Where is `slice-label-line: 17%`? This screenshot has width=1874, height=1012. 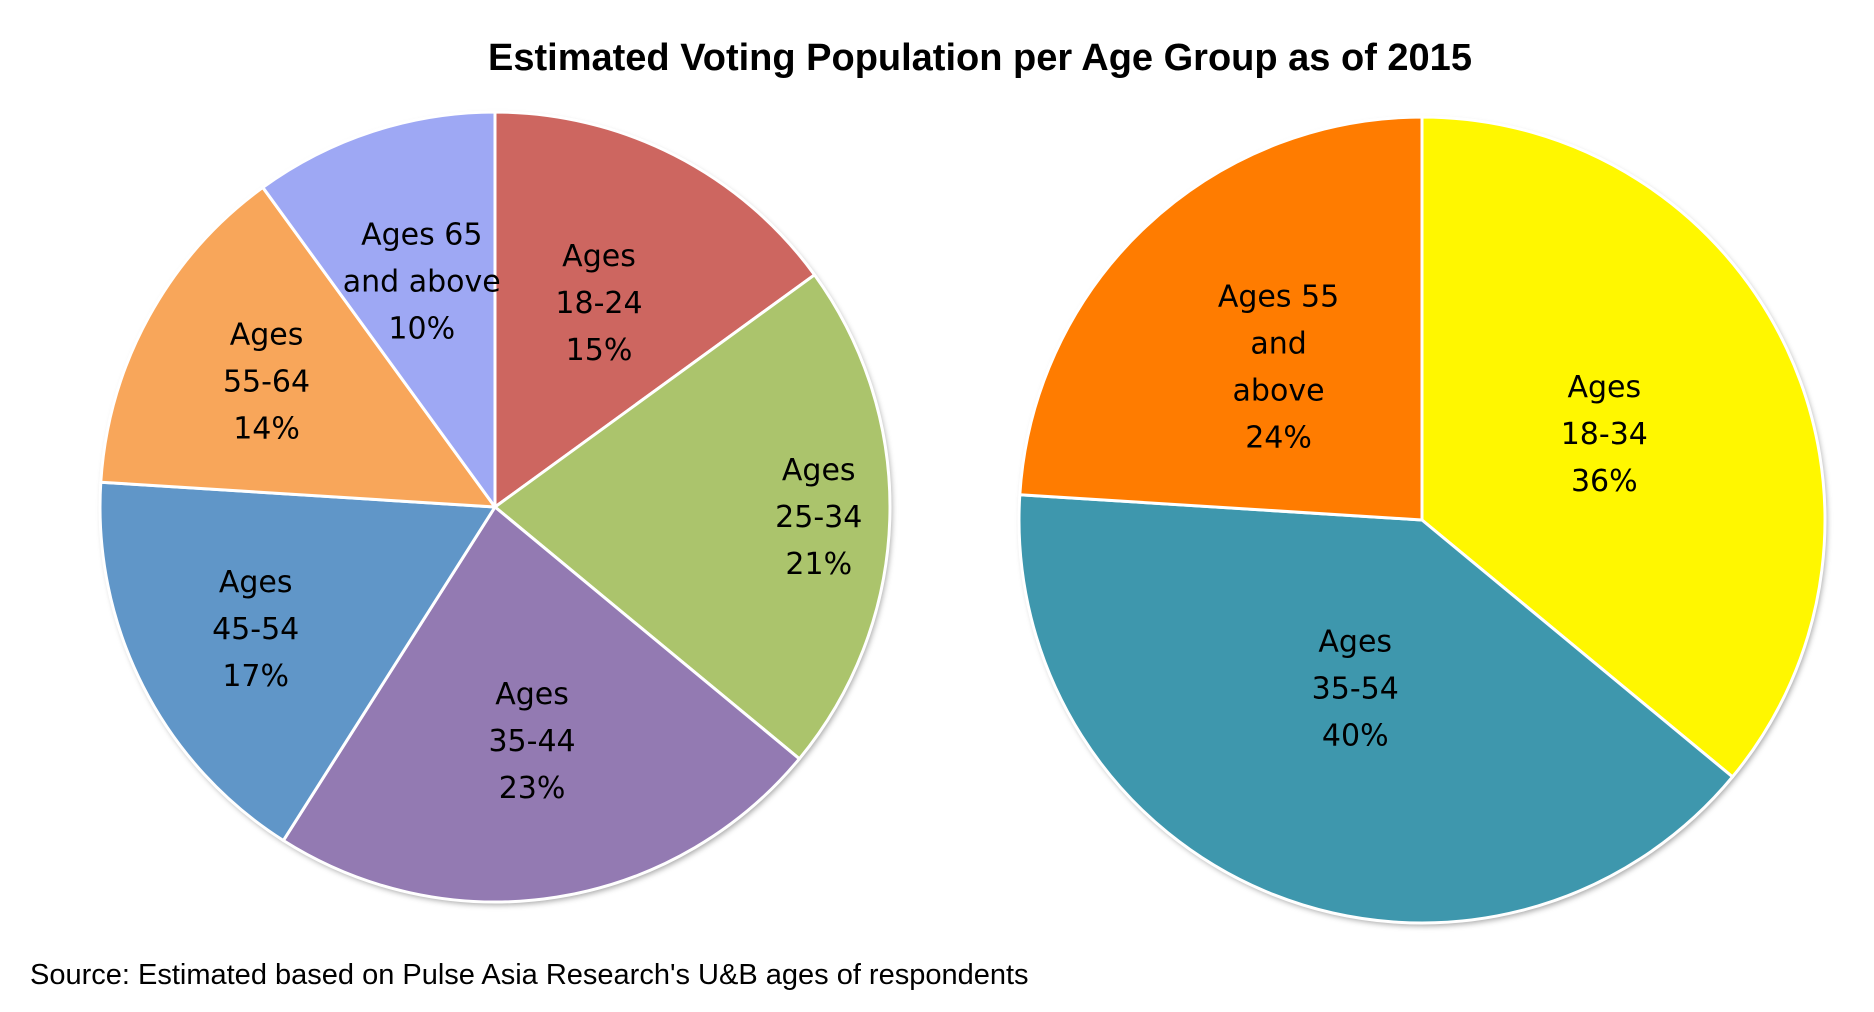
slice-label-line: 17% is located at coordinates (255, 676).